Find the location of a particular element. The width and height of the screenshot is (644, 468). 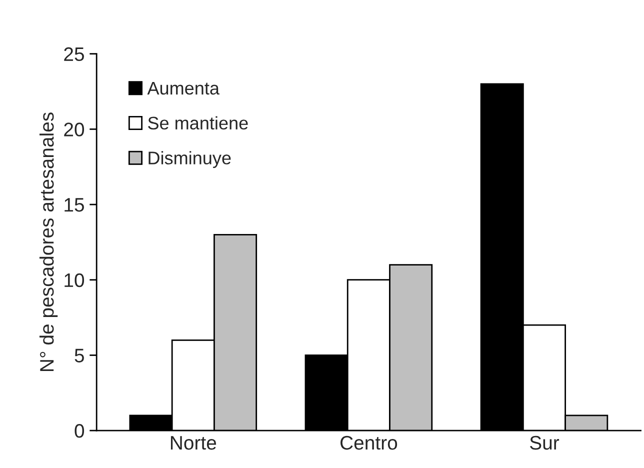

legend-label: Disminuye is located at coordinates (189, 159).